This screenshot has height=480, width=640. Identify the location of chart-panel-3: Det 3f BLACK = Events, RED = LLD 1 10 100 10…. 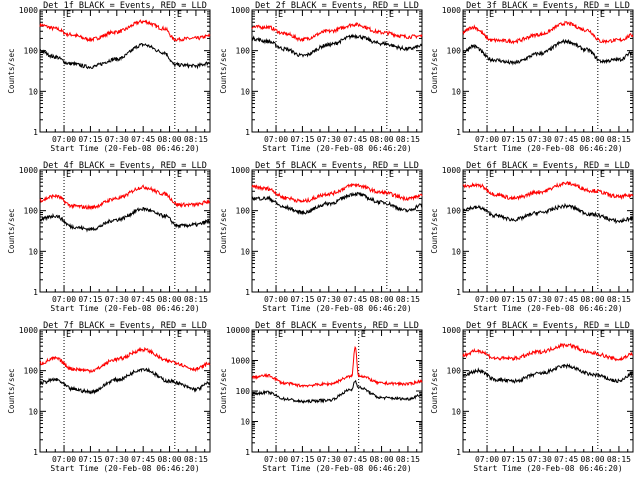
(532, 77).